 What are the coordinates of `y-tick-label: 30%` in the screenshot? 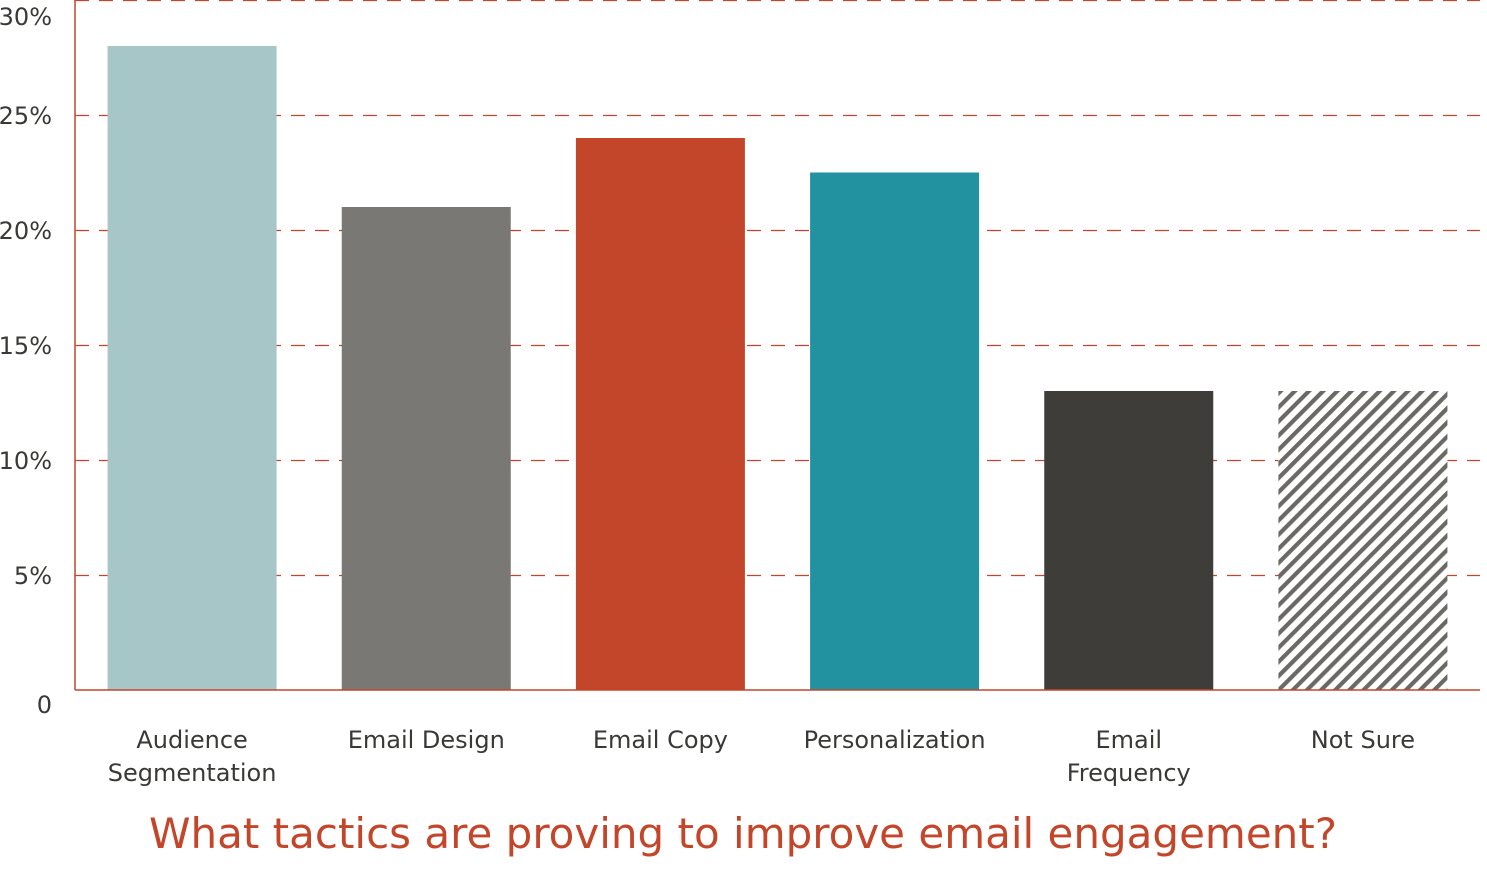 It's located at (26, 17).